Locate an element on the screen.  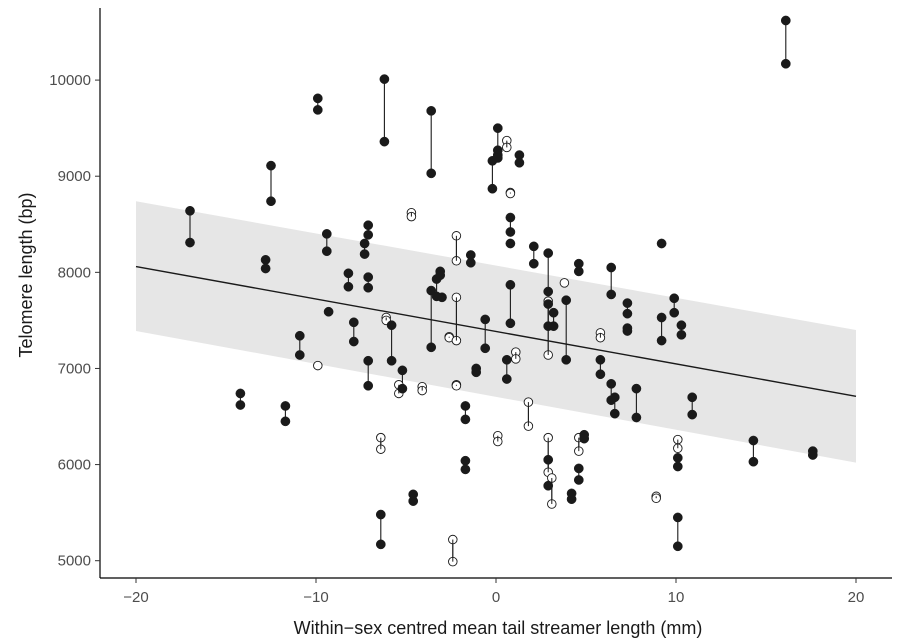
x-tick-label: 0 is located at coordinates (496, 597).